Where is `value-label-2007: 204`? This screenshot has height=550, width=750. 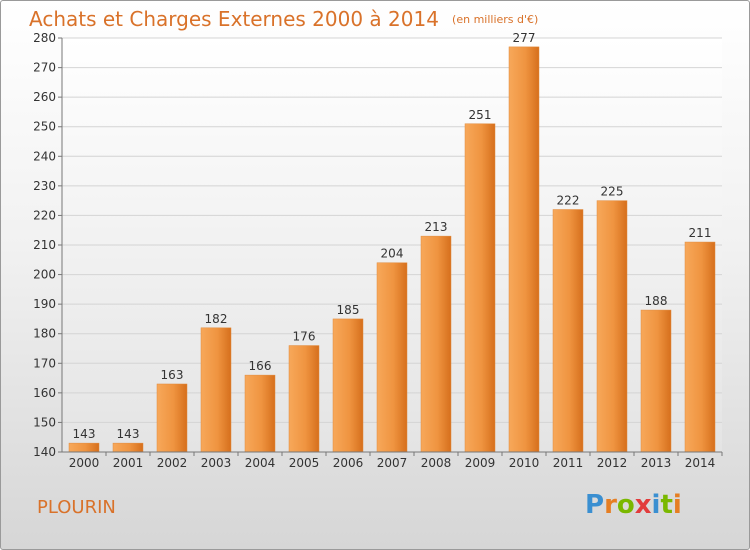
value-label-2007: 204 is located at coordinates (392, 254).